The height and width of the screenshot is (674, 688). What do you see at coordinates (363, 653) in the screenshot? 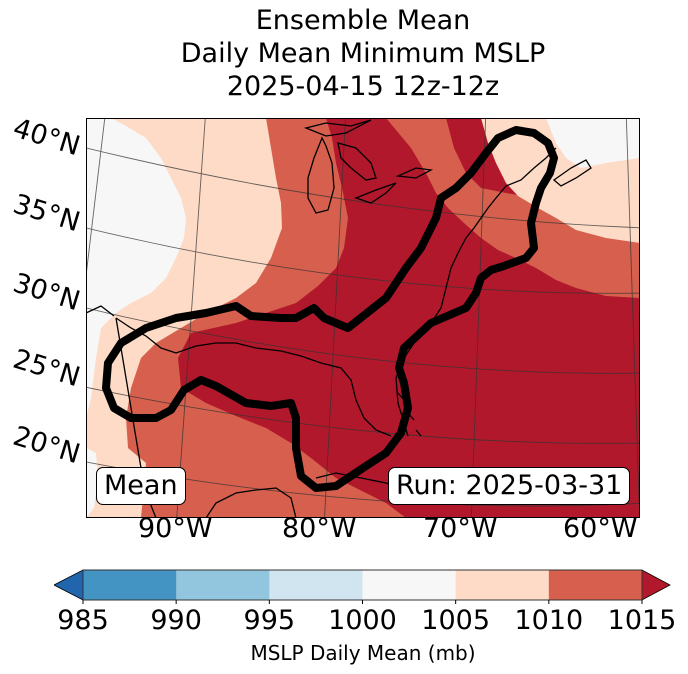
I see `colorbar-label: MSLP Daily Mean (mb)` at bounding box center [363, 653].